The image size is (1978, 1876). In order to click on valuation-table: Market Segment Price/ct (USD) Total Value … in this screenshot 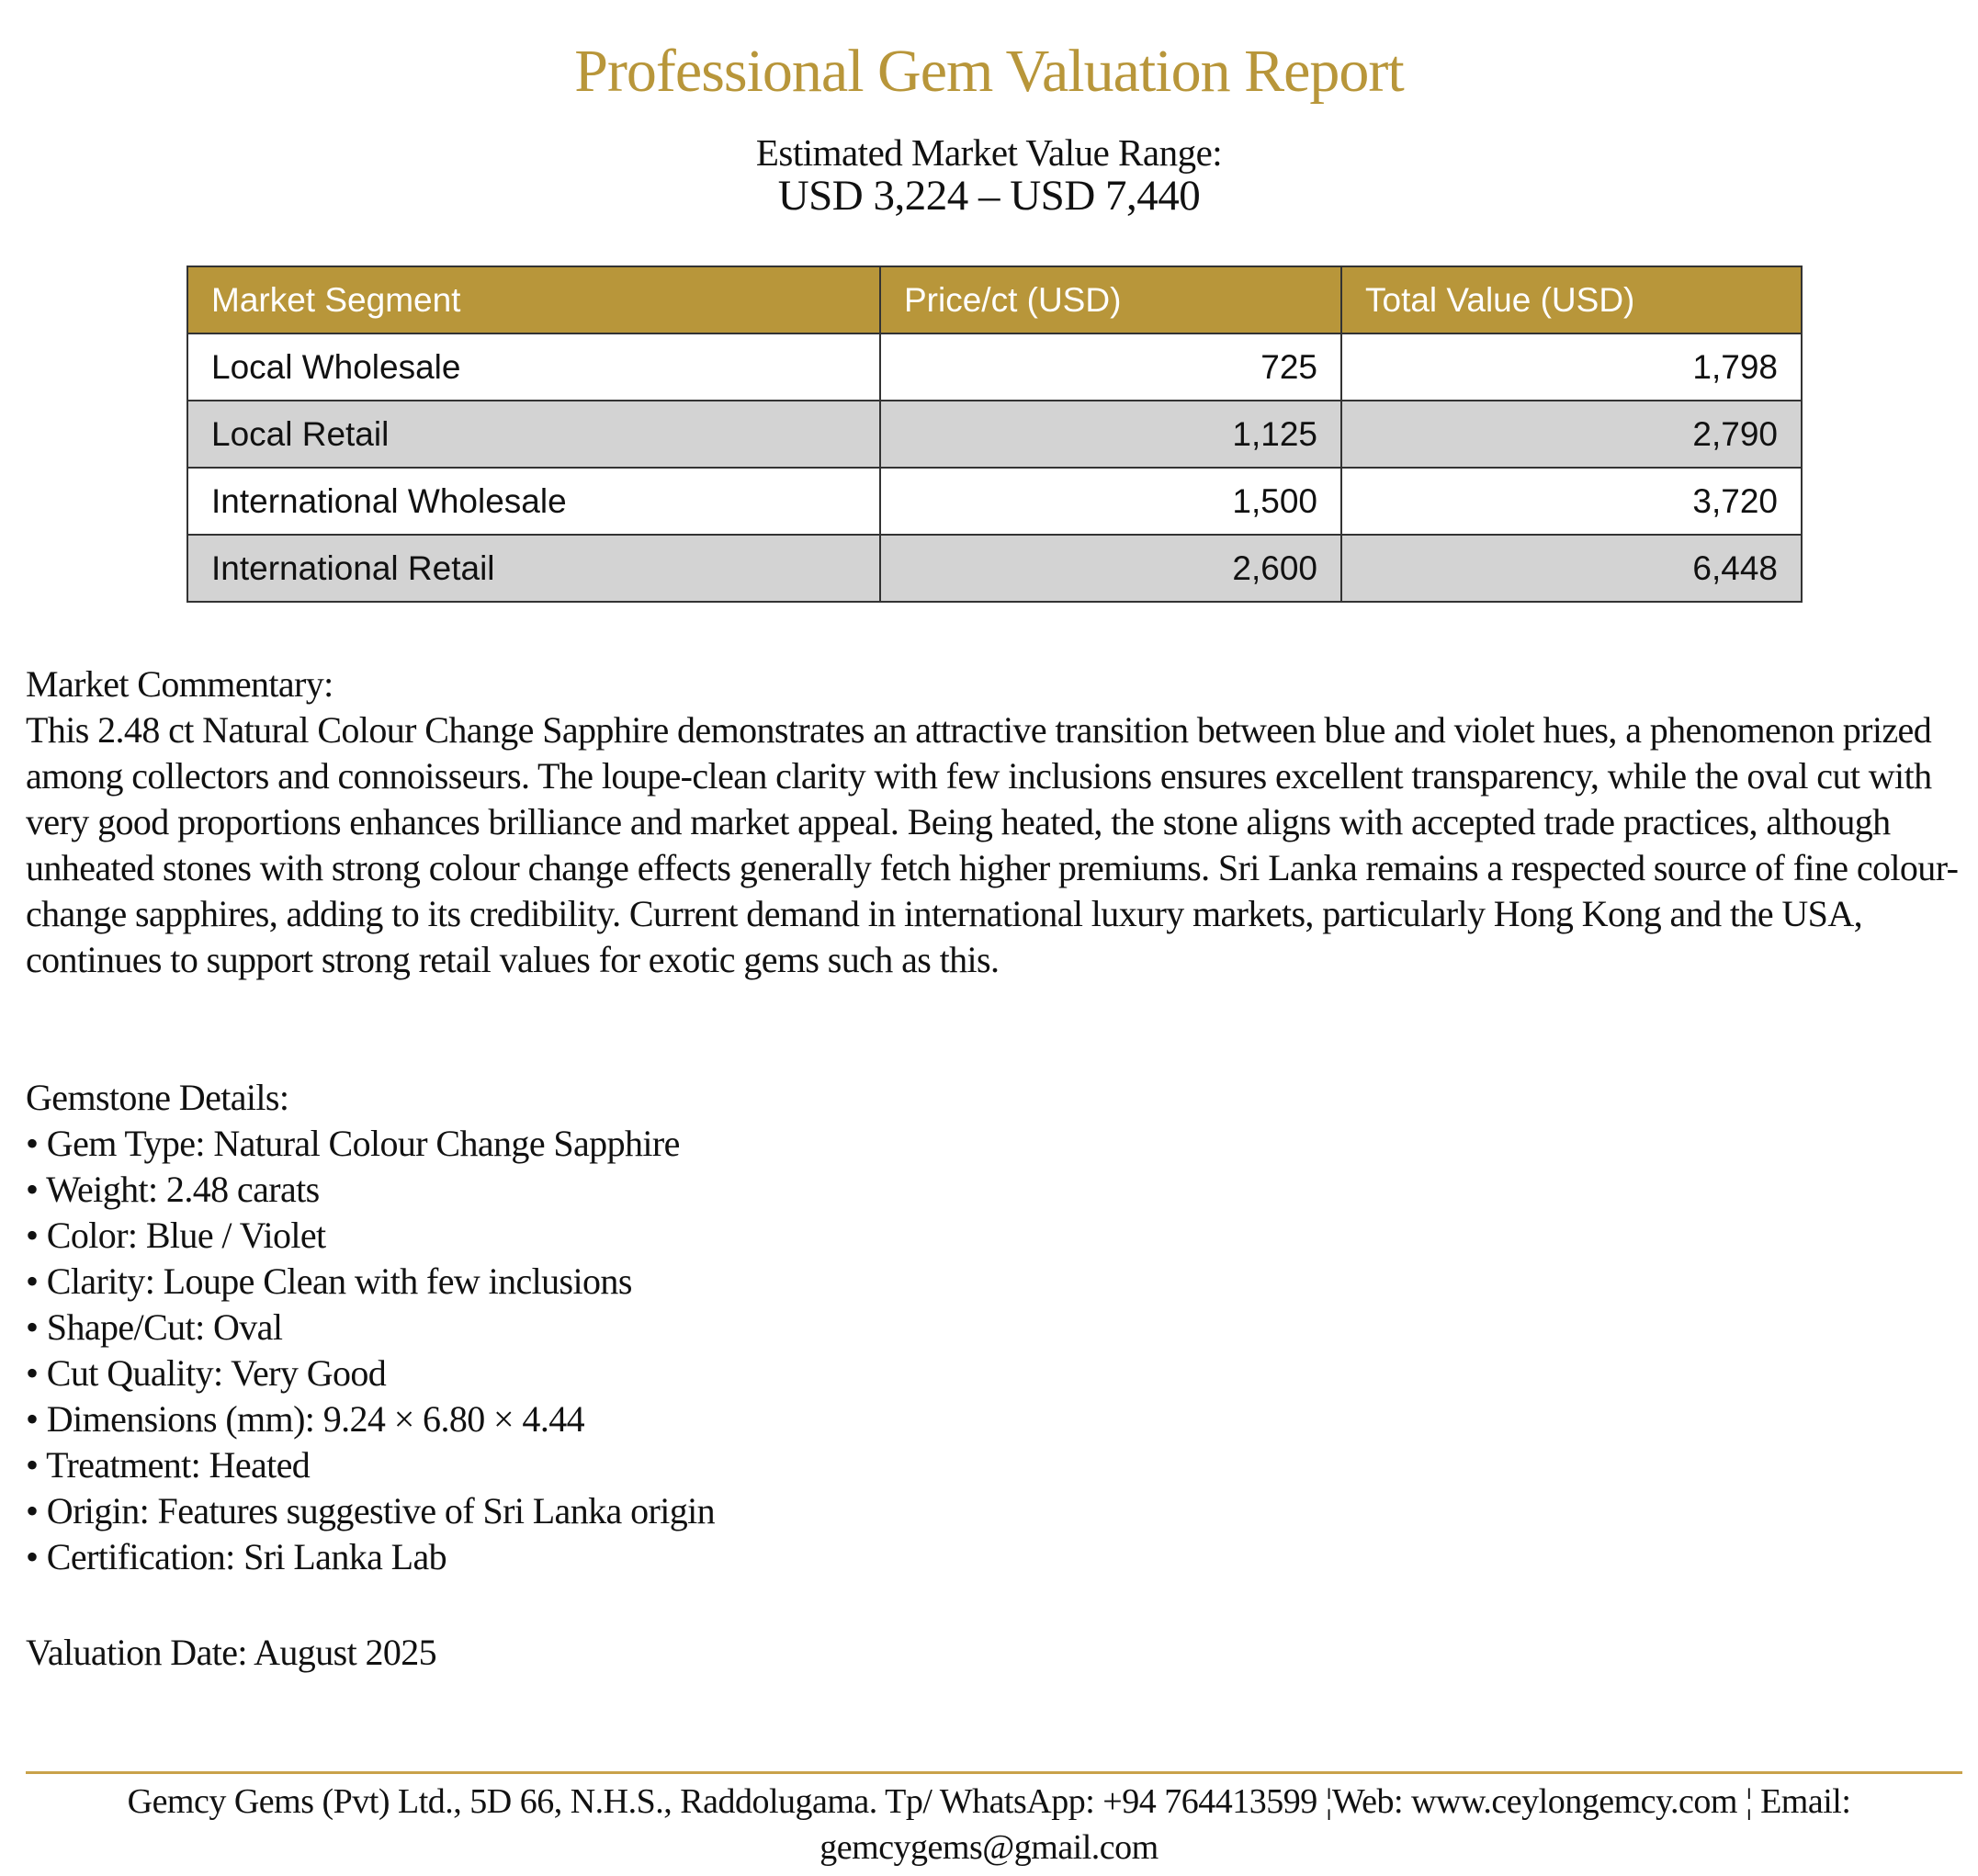, I will do `click(995, 434)`.